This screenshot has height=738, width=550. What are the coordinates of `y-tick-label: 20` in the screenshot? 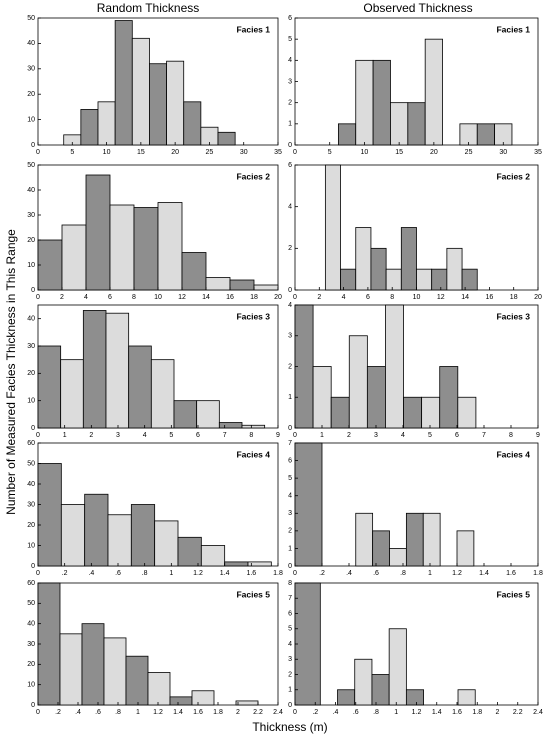 It's located at (31, 664).